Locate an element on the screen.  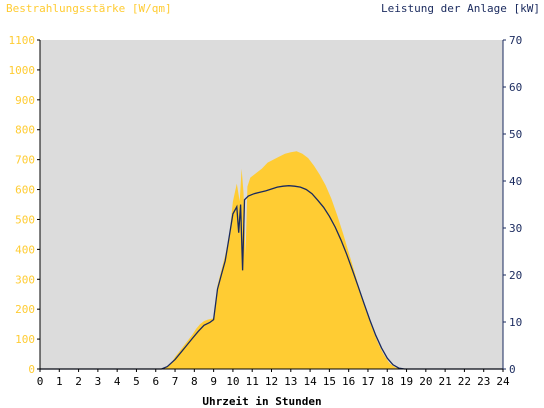
x-tick-label: 9 is located at coordinates (213, 381).